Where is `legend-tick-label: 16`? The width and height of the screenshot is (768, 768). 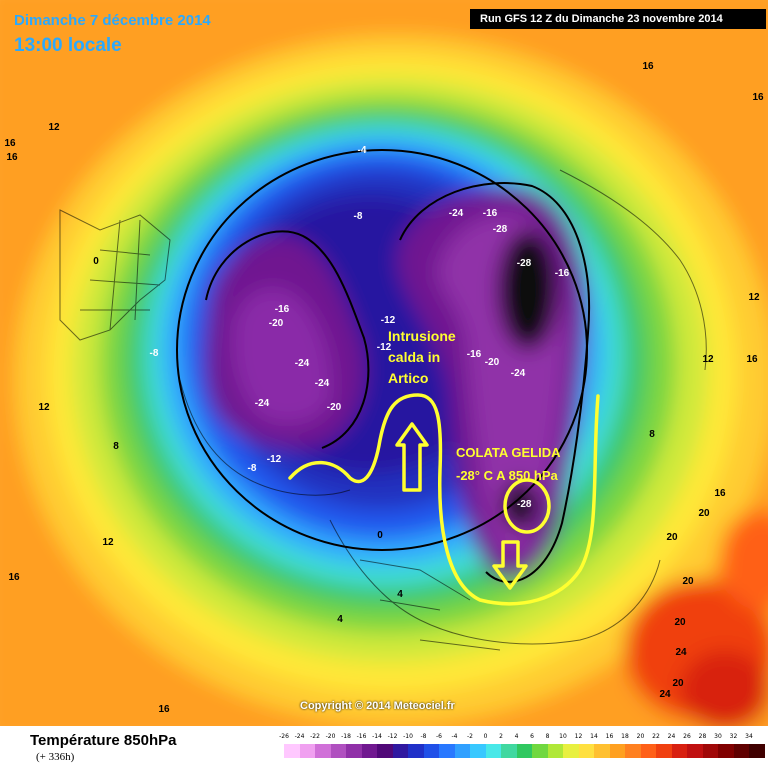 legend-tick-label: 16 is located at coordinates (609, 736).